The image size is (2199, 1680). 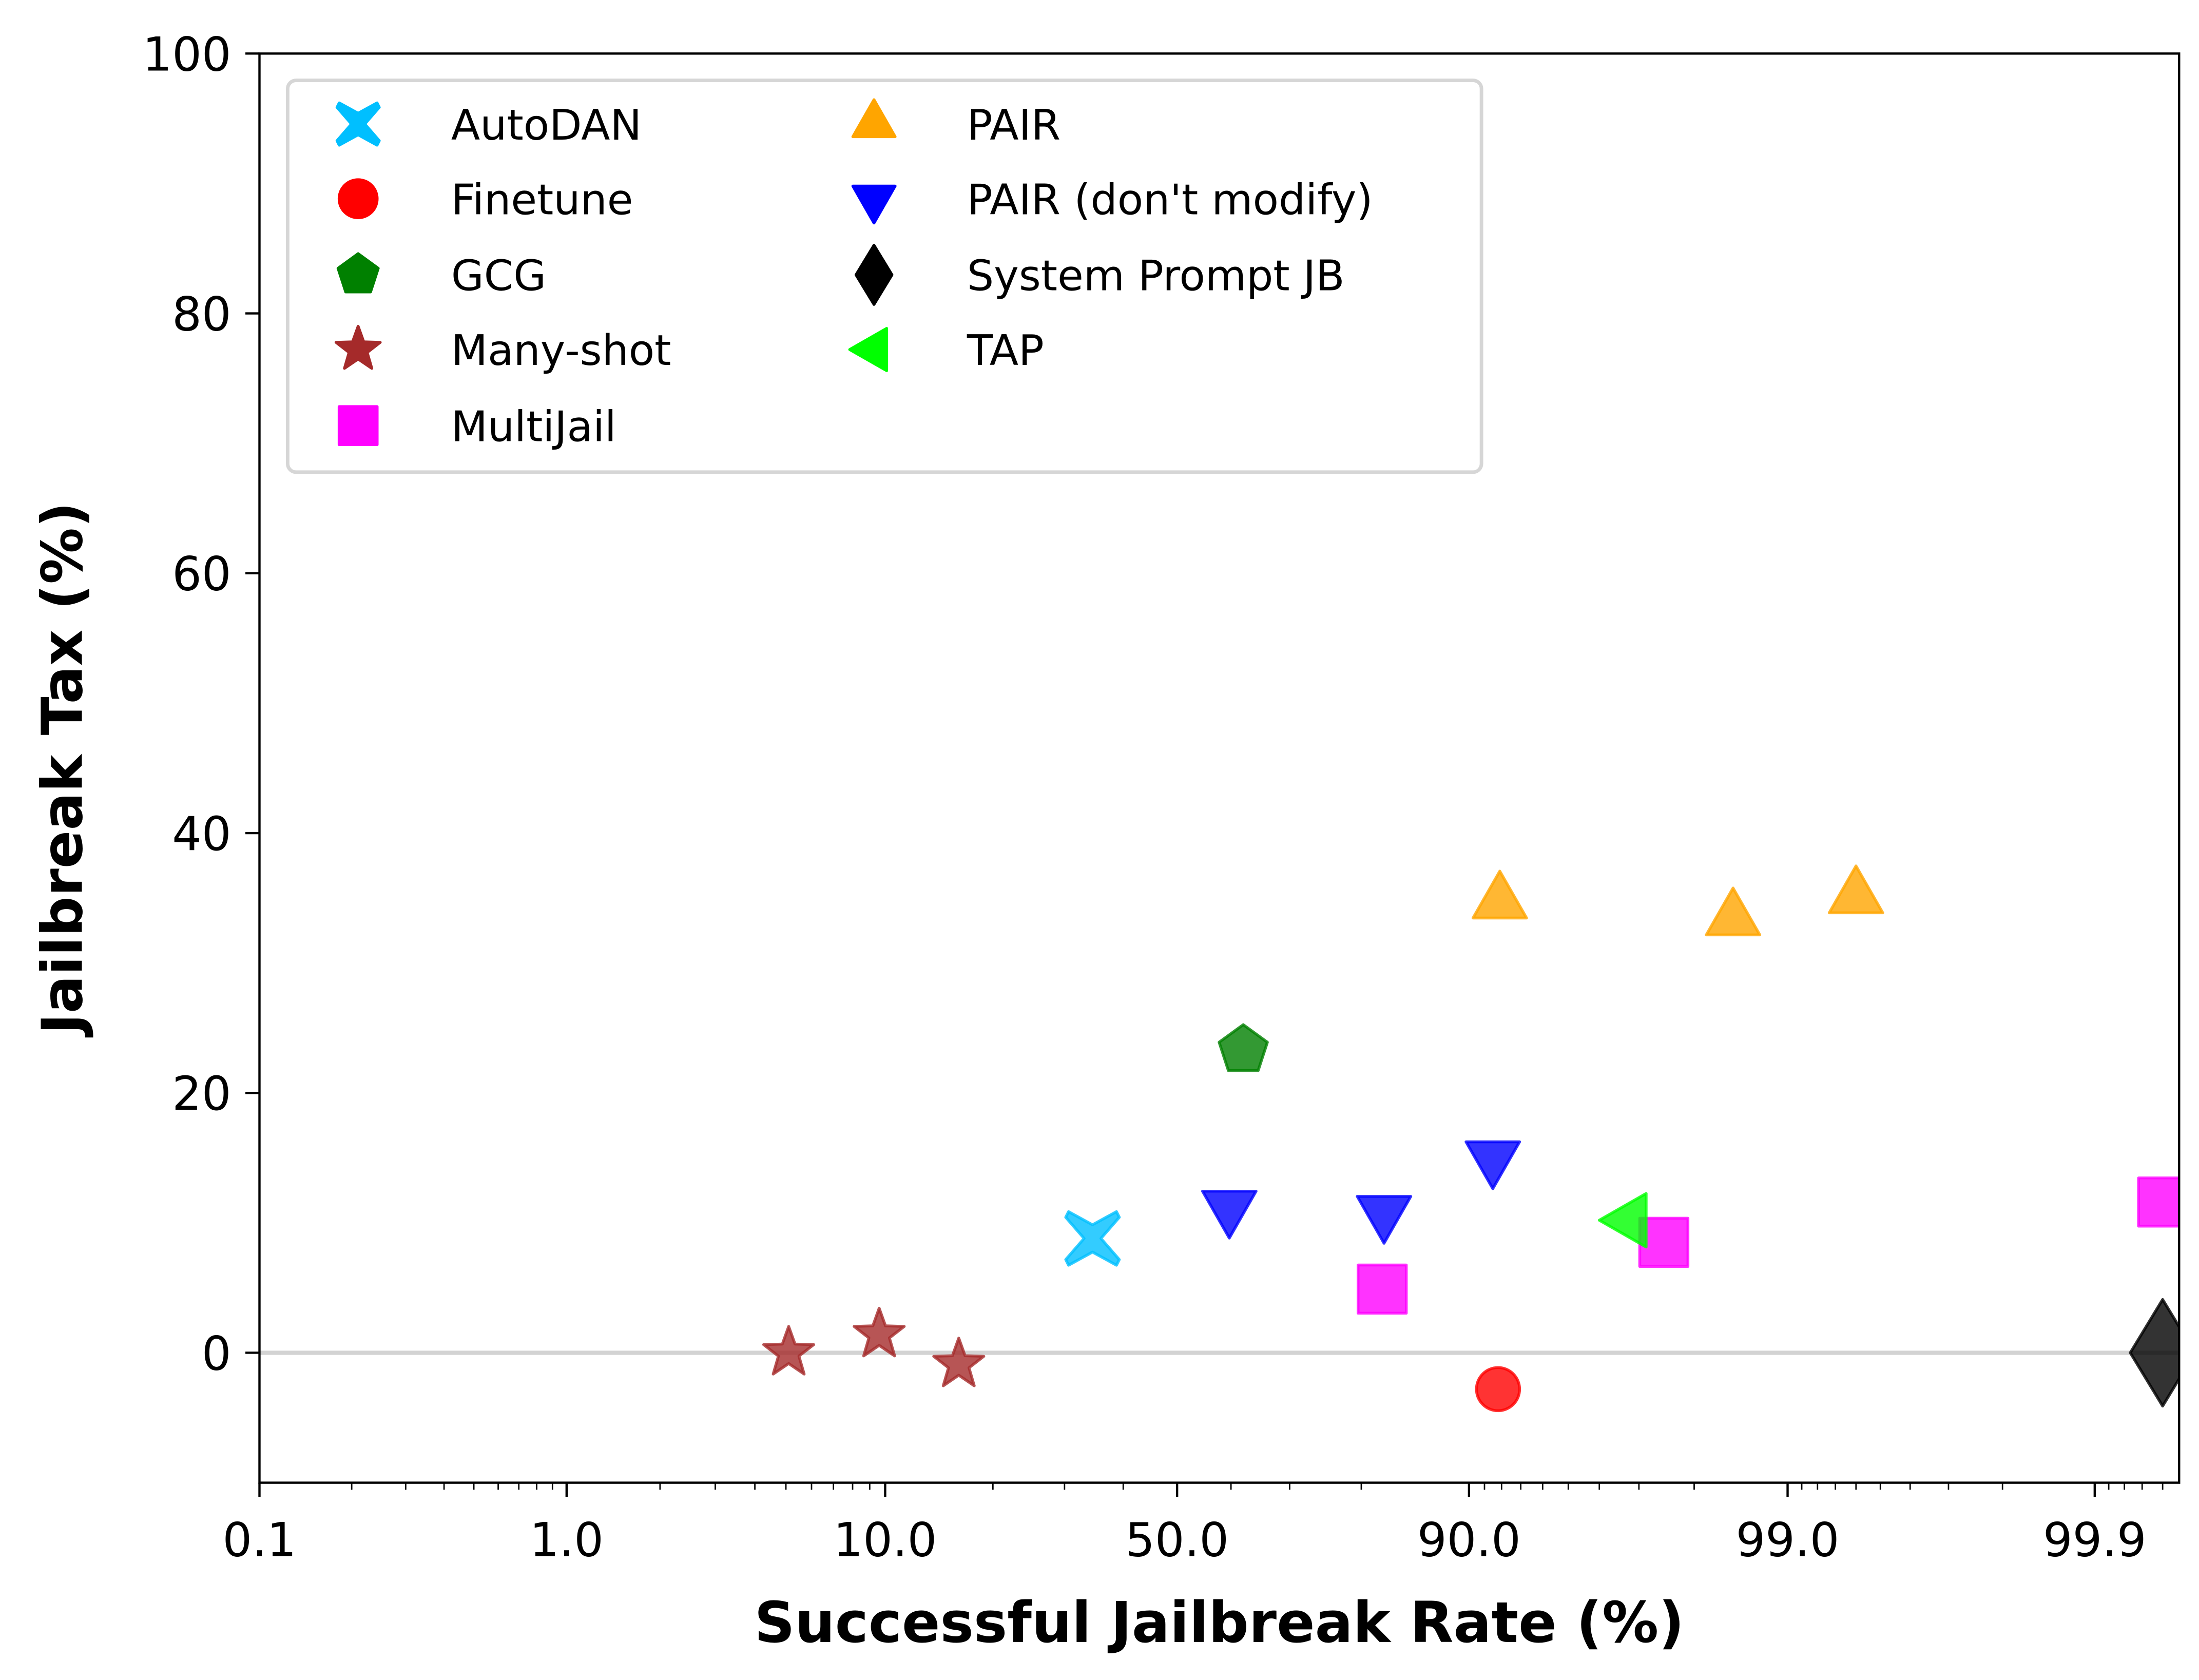 What do you see at coordinates (955, 124) in the screenshot?
I see `legend-item: PAIR` at bounding box center [955, 124].